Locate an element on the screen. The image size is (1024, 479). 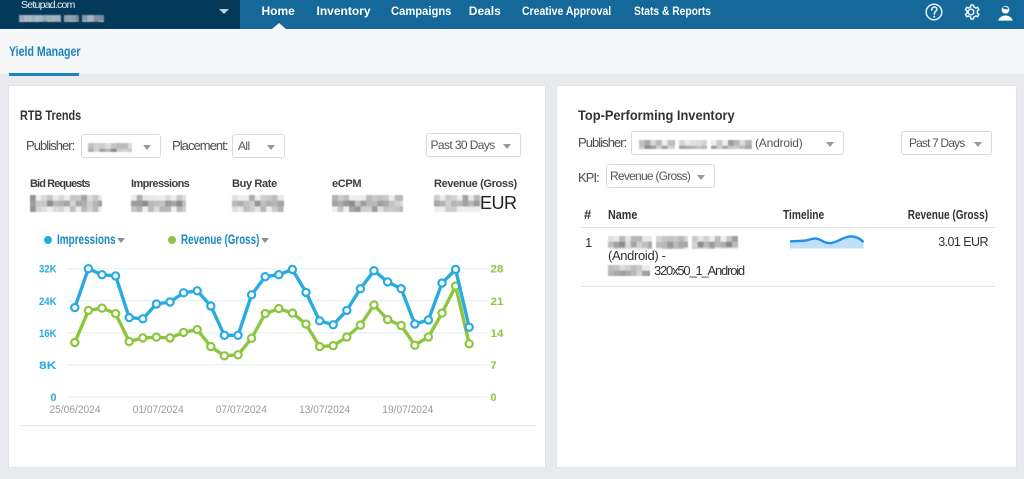
svg-text: 07/07/2024 is located at coordinates (241, 410).